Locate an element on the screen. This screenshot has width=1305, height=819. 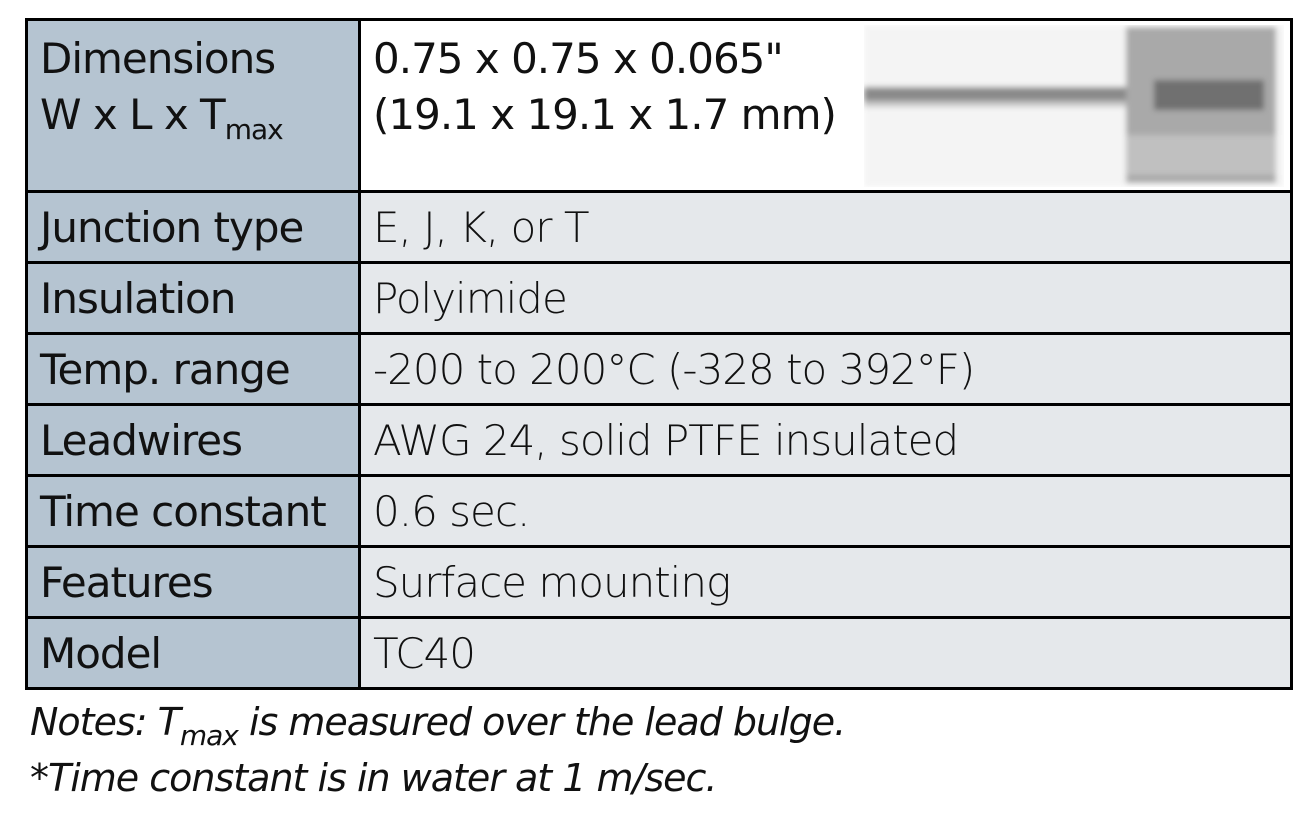
row-label: Dimensions W x L x Tmax is located at coordinates (193, 105).